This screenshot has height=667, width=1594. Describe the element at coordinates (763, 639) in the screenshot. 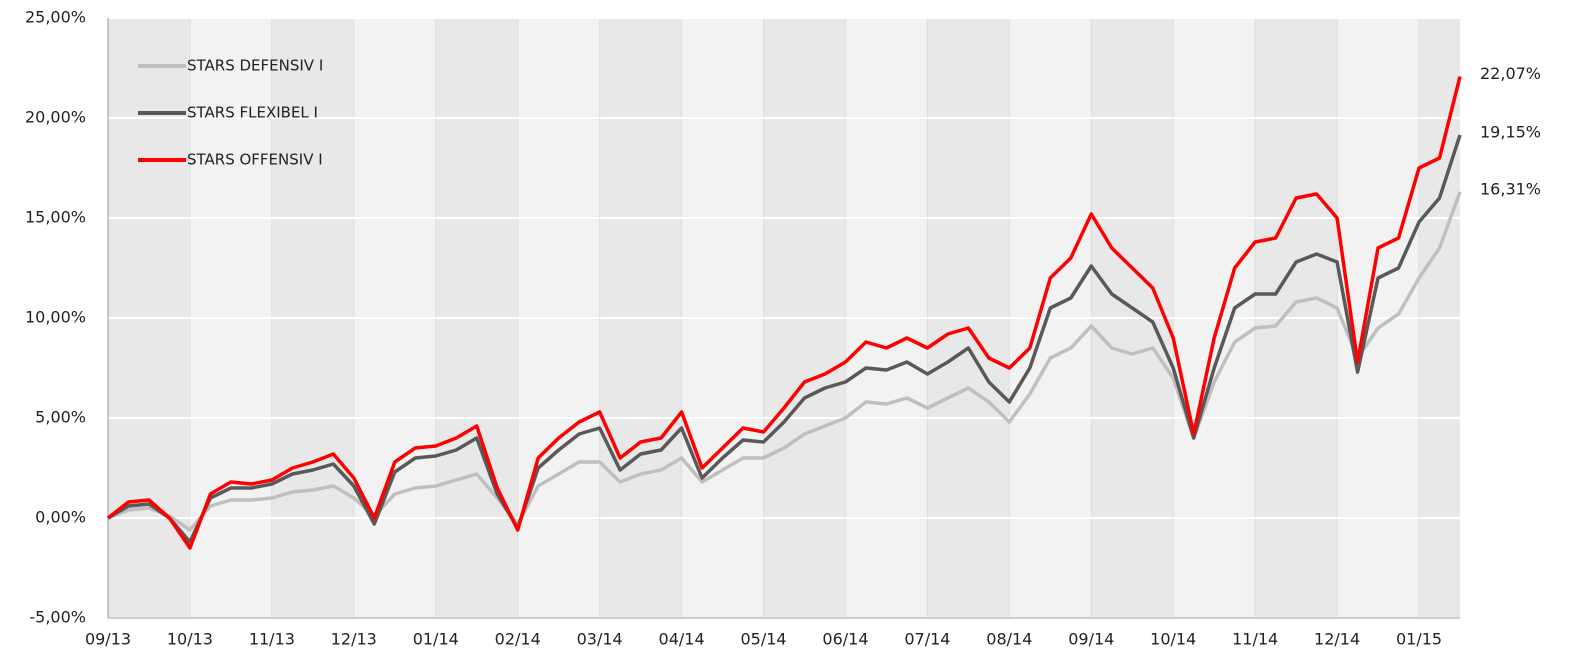

I see `x-tick-label: 05/14` at that location.